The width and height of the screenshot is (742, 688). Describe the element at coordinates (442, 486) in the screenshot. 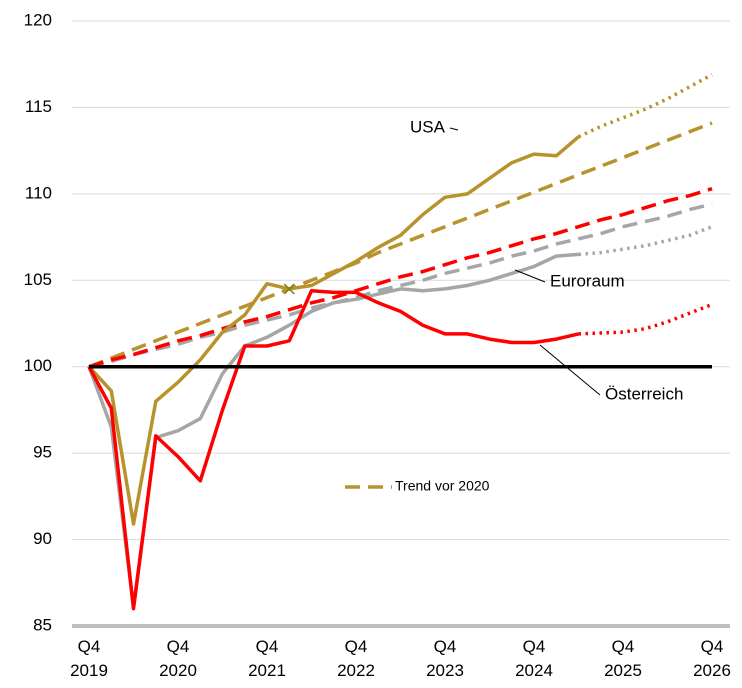

I see `legend-label: Trend vor 2020` at that location.